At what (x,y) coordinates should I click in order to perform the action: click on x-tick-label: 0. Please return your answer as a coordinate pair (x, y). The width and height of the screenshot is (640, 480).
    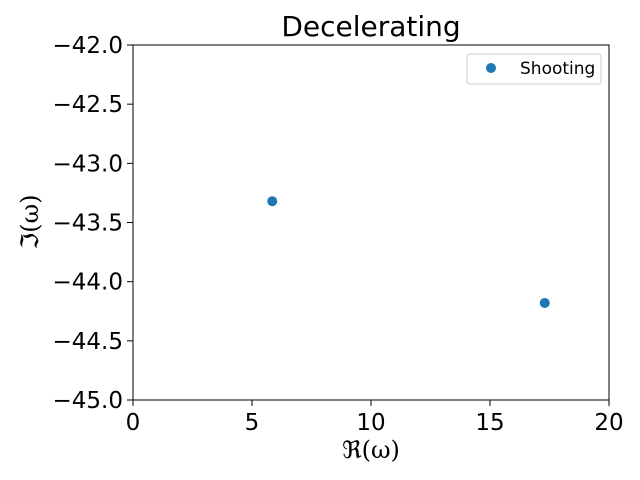
    Looking at the image, I should click on (133, 423).